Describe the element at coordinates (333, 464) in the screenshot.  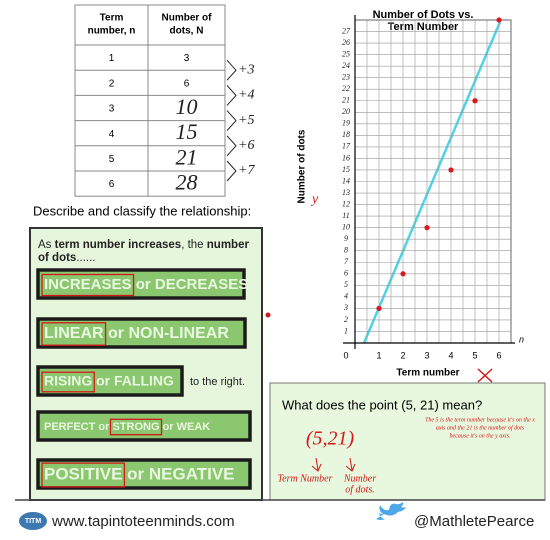
I see `arrows` at that location.